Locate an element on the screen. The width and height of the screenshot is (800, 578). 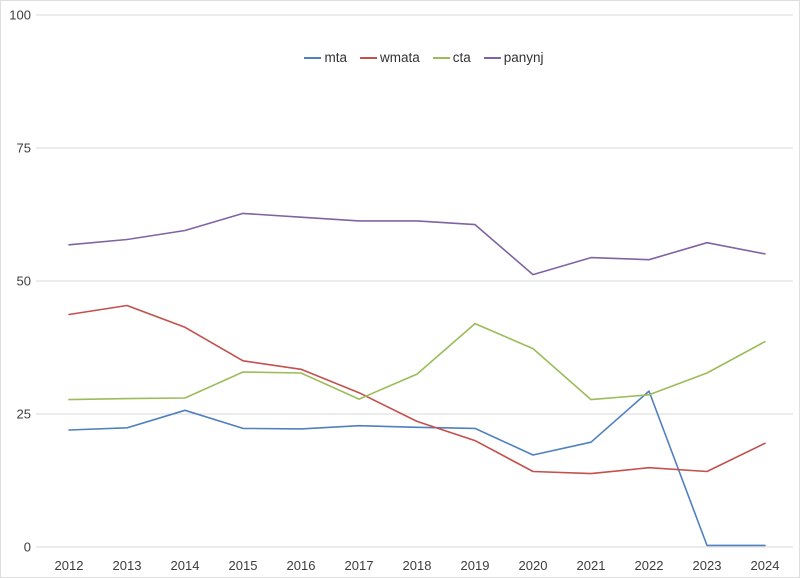
x-tick-label: 2024 is located at coordinates (765, 565).